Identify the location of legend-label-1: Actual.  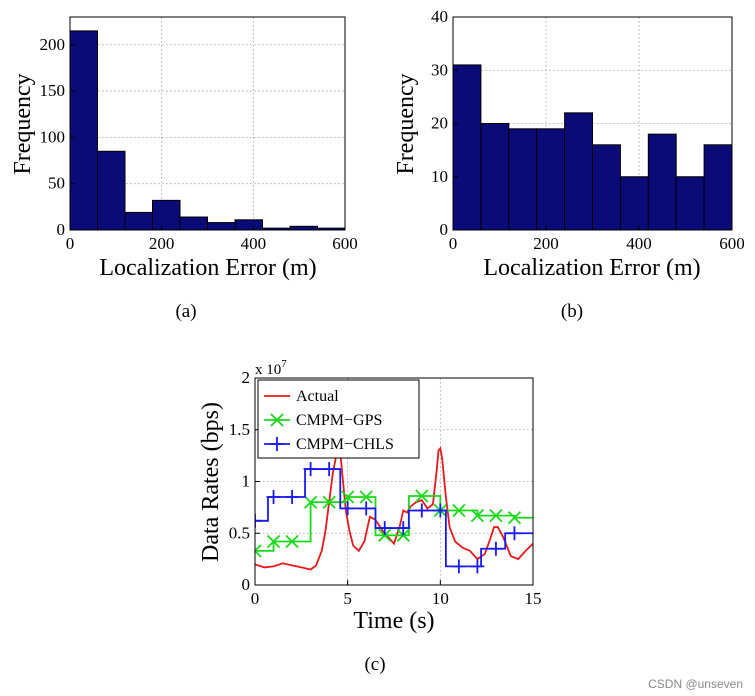
(317, 396).